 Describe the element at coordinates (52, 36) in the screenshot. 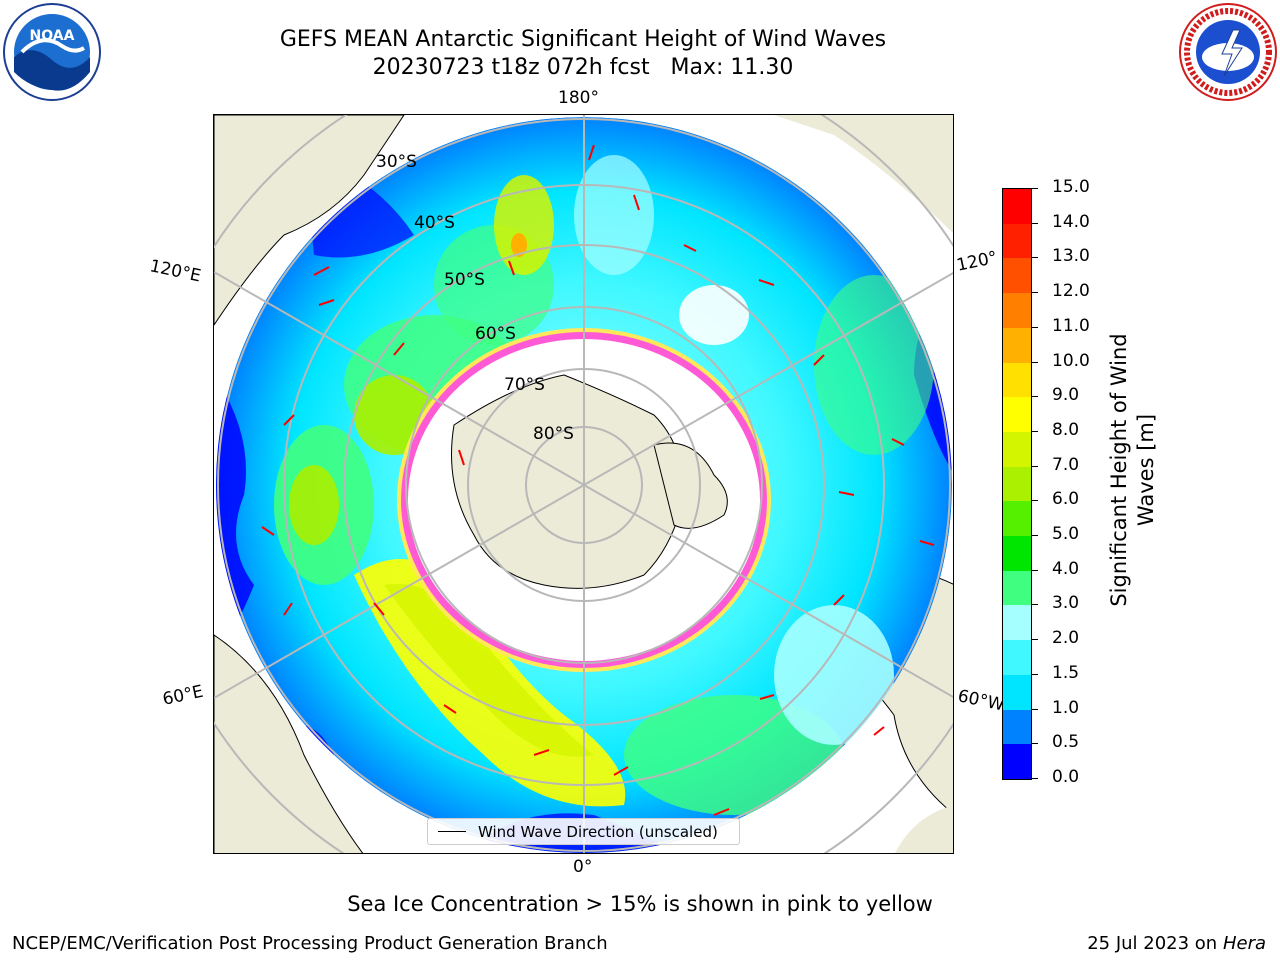

I see `noaa-logo-text: NOAA` at that location.